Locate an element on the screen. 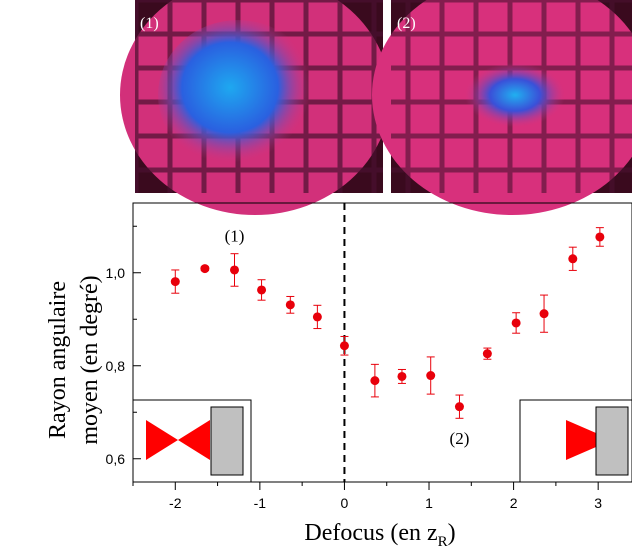  x-tick-label: 2 is located at coordinates (514, 503).